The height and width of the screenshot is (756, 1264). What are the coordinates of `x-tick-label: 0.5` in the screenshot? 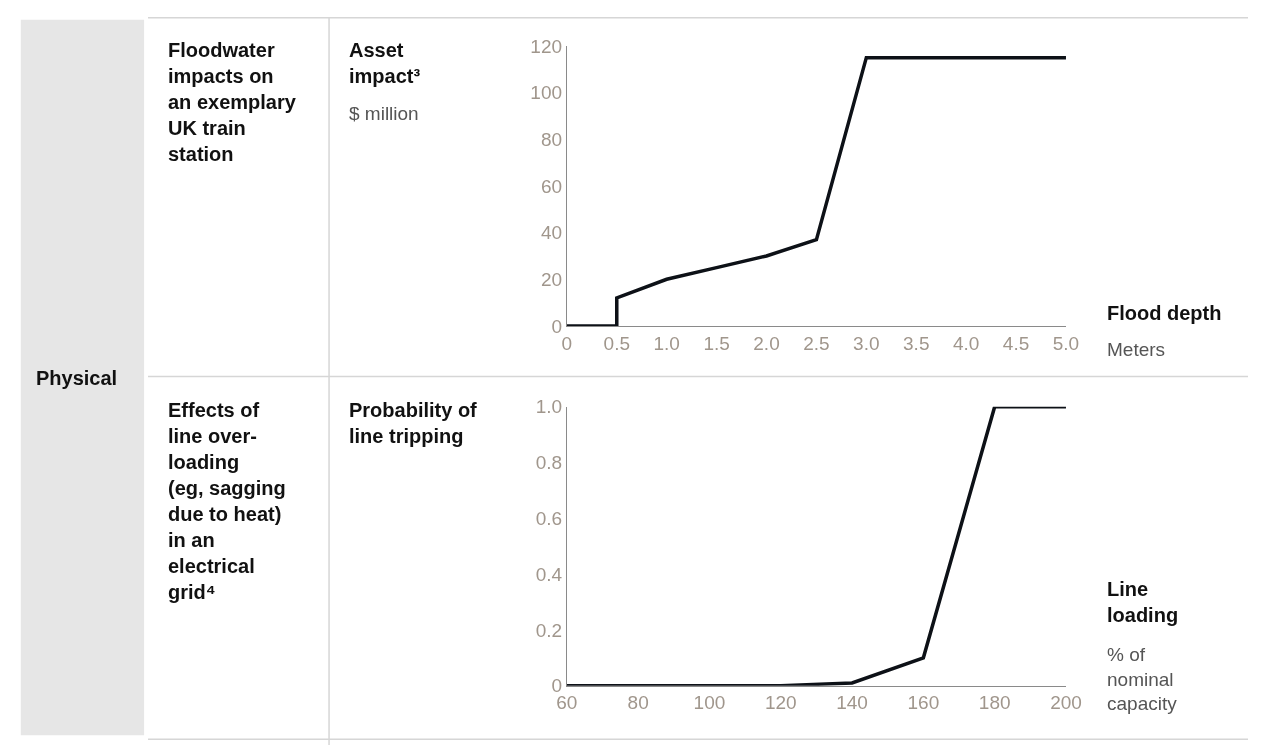 It's located at (616, 343).